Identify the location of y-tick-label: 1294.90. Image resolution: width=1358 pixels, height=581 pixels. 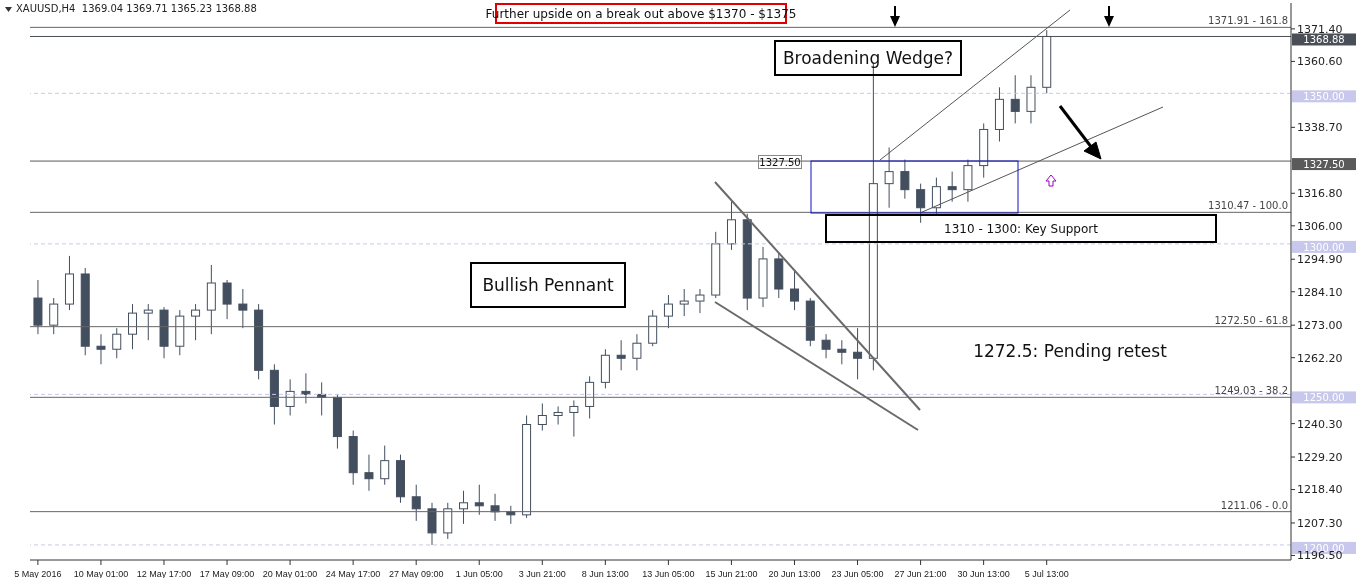
(1320, 260).